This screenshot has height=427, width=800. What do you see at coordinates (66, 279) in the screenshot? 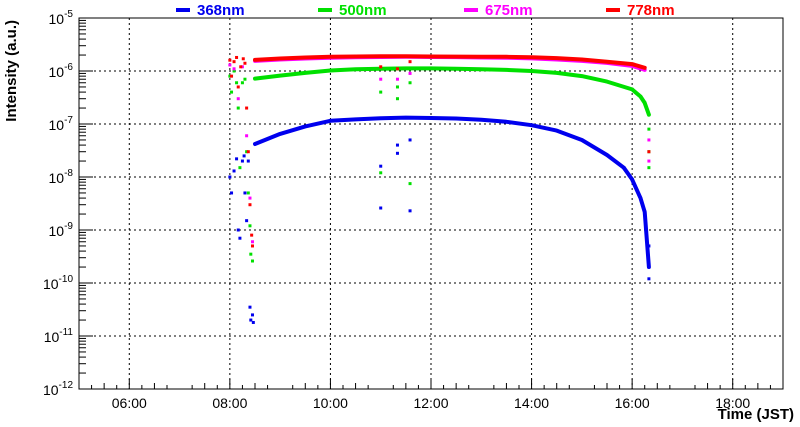
I see `y-tick-exponent: -10` at bounding box center [66, 279].